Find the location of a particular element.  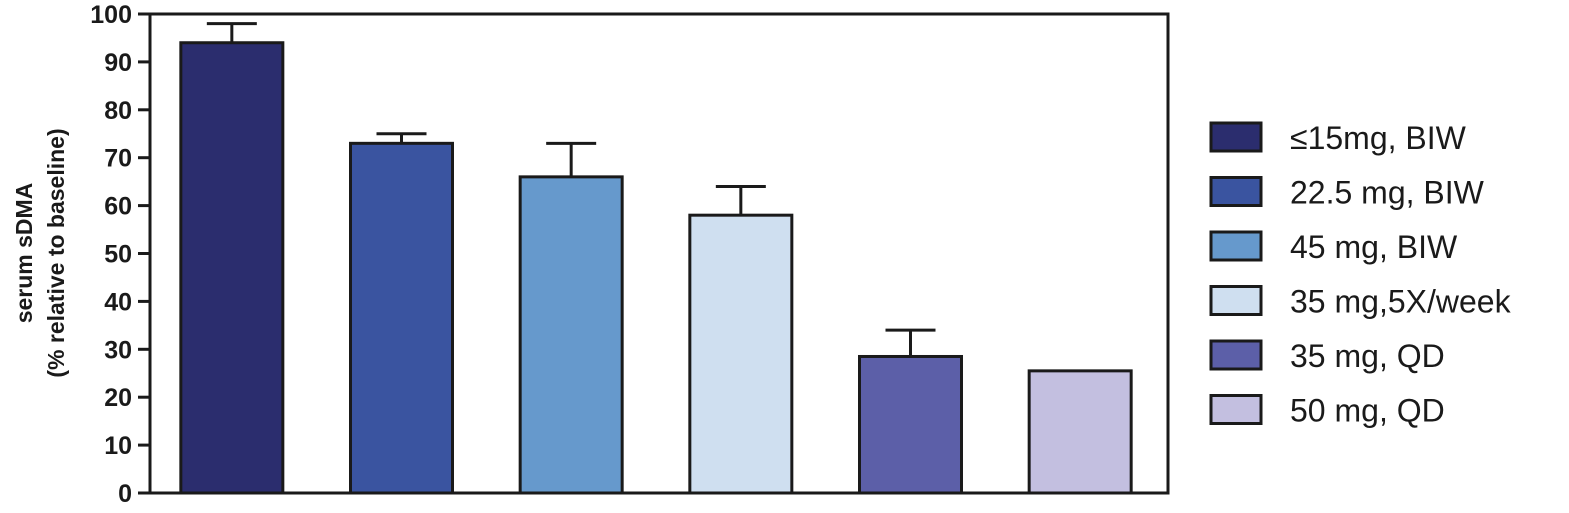

legend-label: 35 mg,5X/week is located at coordinates (1401, 302).